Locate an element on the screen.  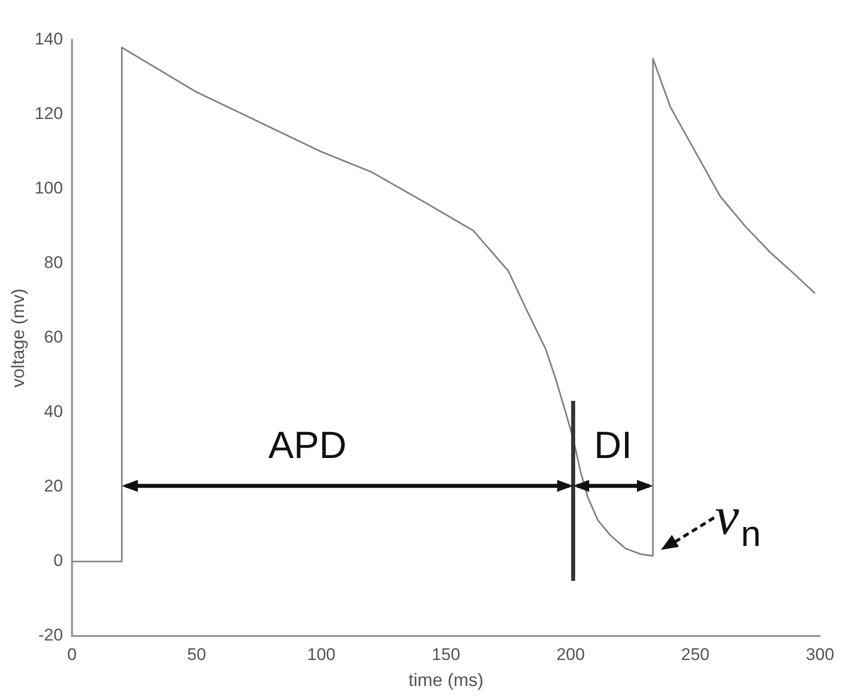
y-tick-label: 20 is located at coordinates (53, 486).